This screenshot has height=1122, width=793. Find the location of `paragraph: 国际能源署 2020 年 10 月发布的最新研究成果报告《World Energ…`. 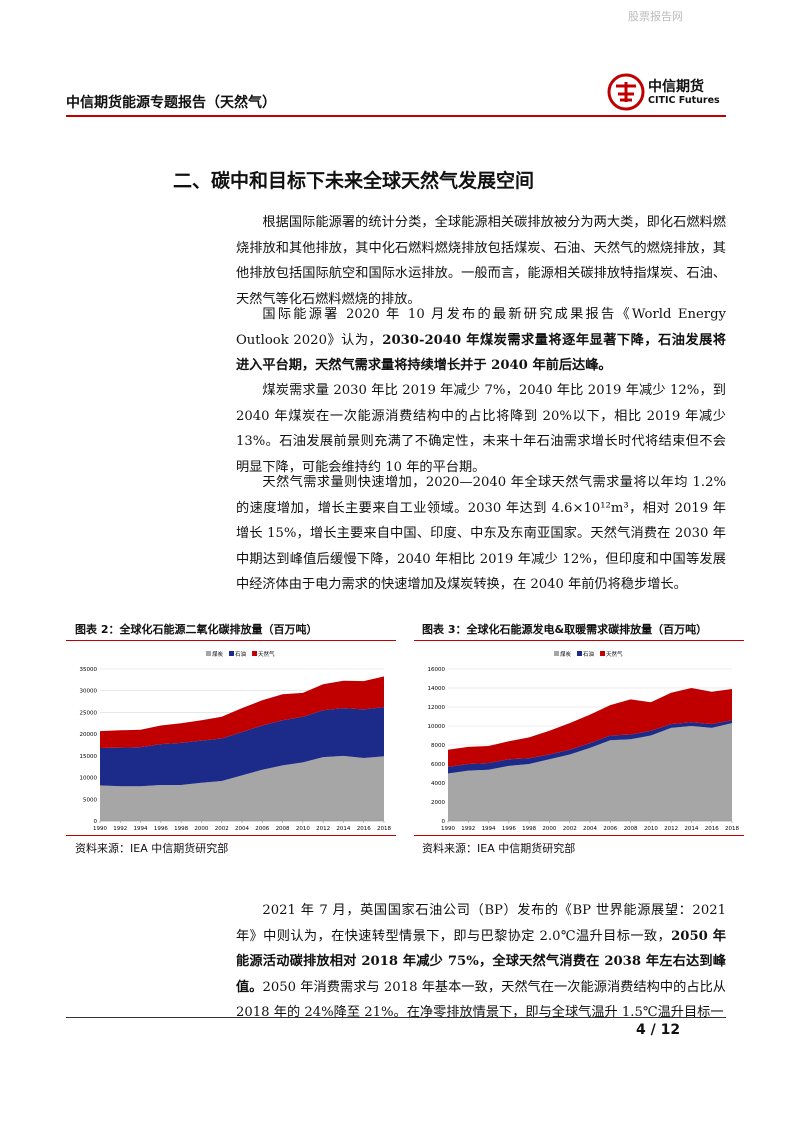

paragraph: 国际能源署 2020 年 10 月发布的最新研究成果报告《World Energ… is located at coordinates (481, 340).